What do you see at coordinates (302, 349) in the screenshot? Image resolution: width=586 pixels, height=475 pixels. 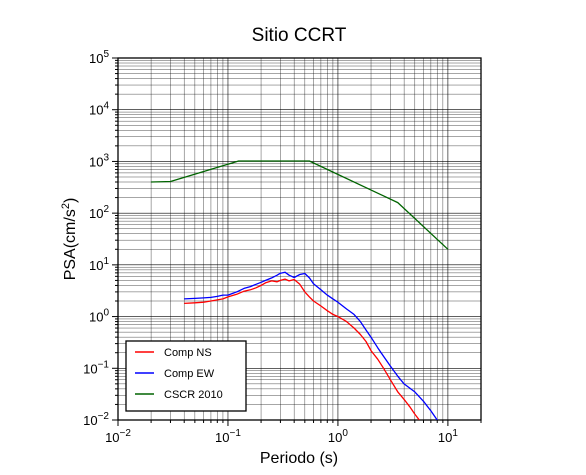 I see `series-line-comp-ns` at bounding box center [302, 349].